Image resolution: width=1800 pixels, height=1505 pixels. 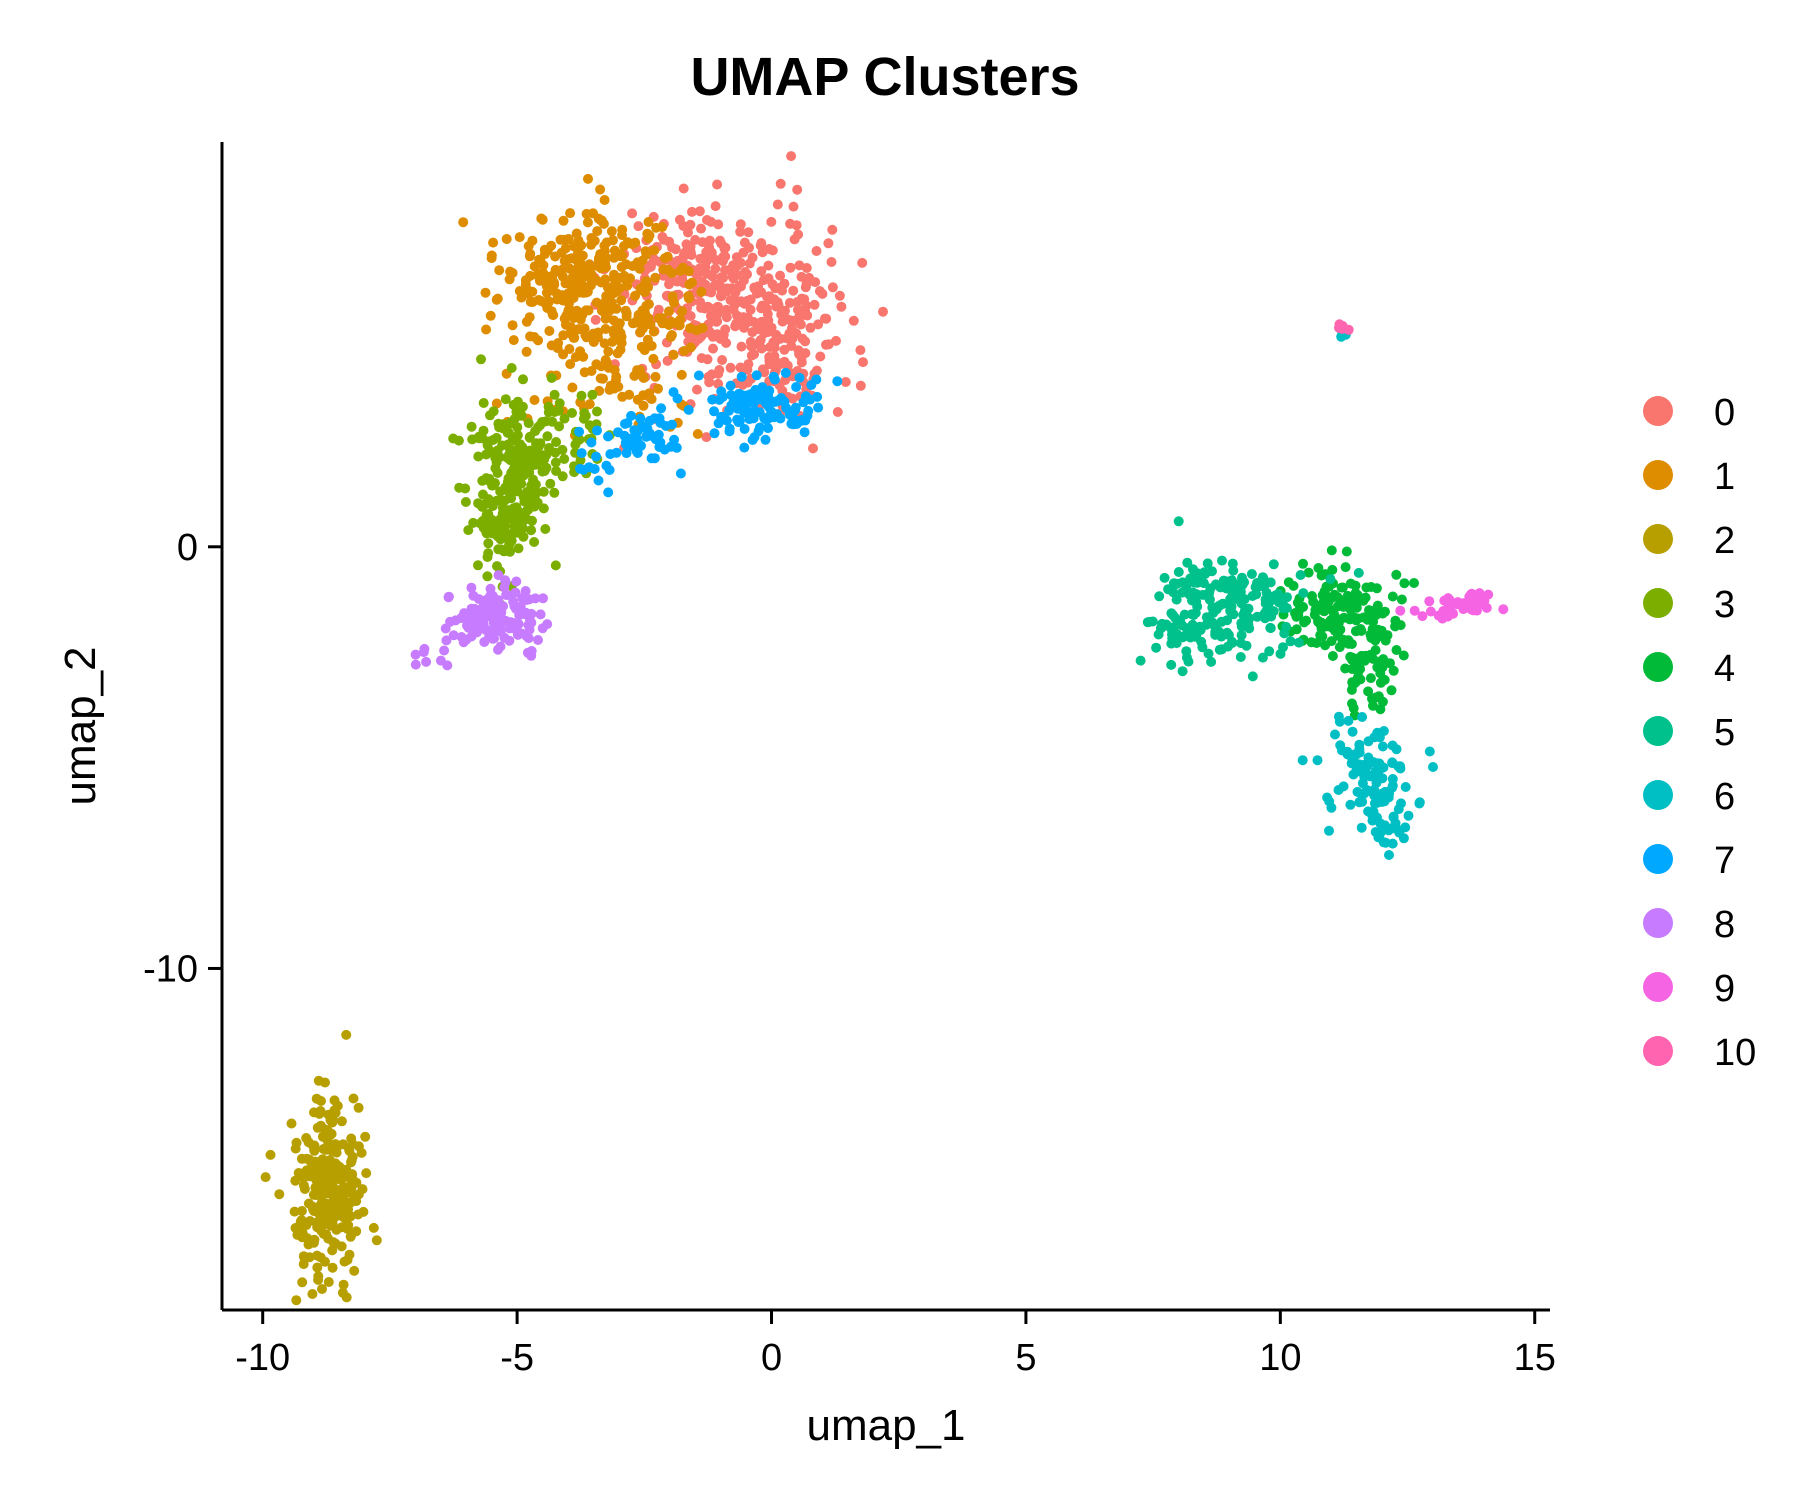 What do you see at coordinates (884, 77) in the screenshot?
I see `chart-title: UMAP Clusters` at bounding box center [884, 77].